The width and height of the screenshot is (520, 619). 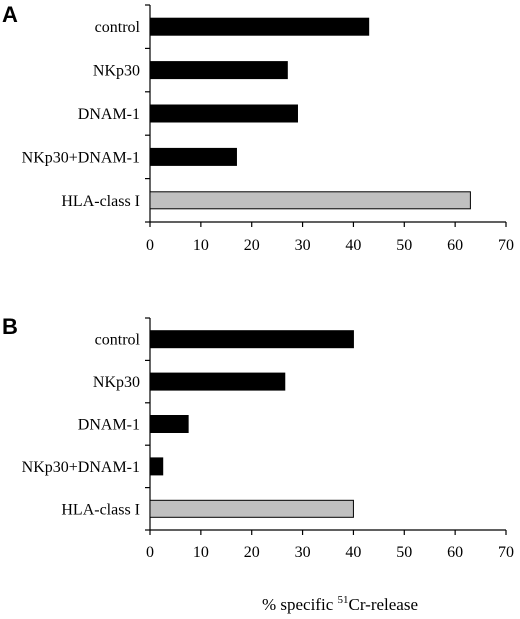 I want to click on x-axis-label-suffix: Cr-release, so click(x=384, y=604).